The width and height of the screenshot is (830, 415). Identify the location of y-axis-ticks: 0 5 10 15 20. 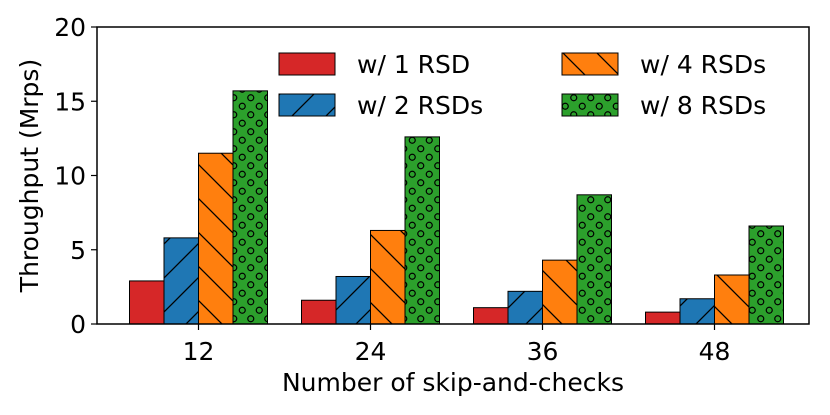
(75, 176).